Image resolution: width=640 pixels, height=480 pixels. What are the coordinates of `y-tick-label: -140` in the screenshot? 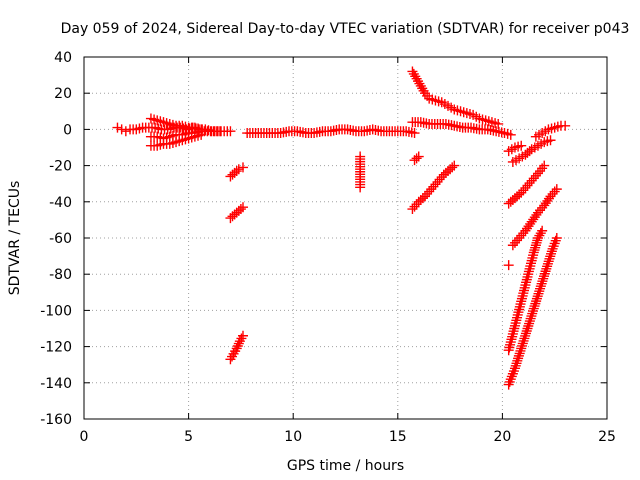 It's located at (56, 384).